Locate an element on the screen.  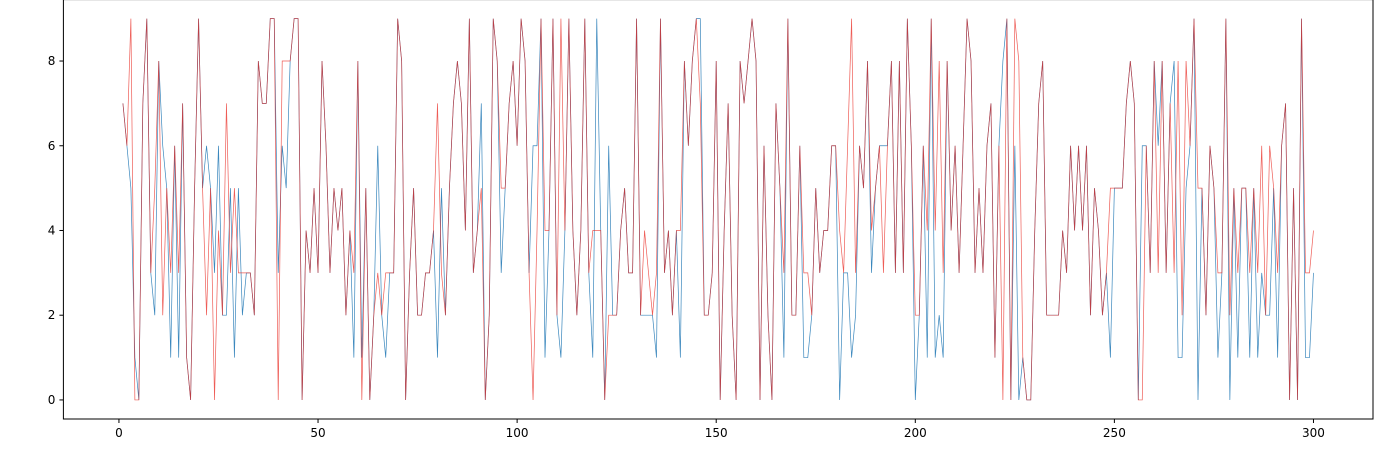
x-tick-label: 250 is located at coordinates (1114, 433).